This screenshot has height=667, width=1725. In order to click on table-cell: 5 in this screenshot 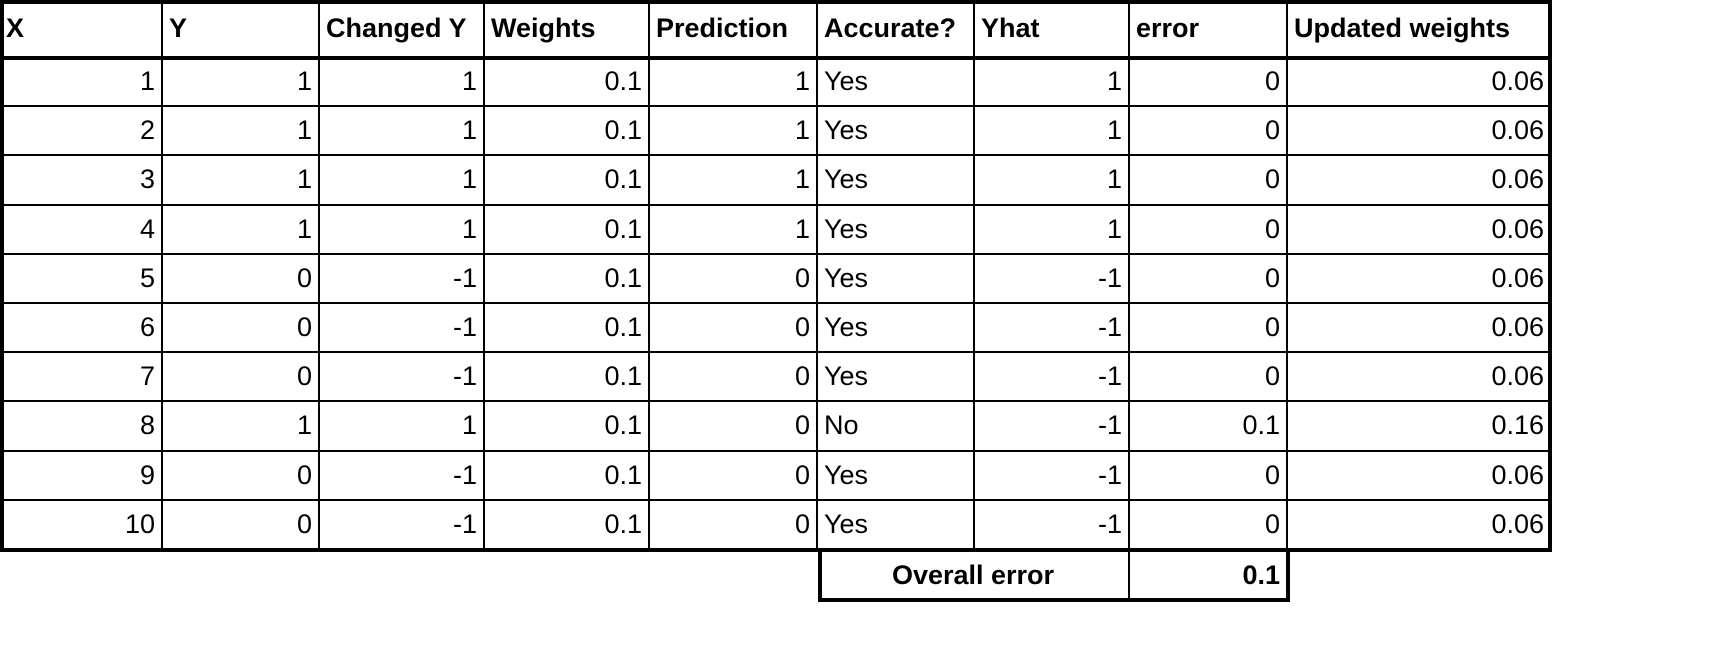, I will do `click(81, 279)`.